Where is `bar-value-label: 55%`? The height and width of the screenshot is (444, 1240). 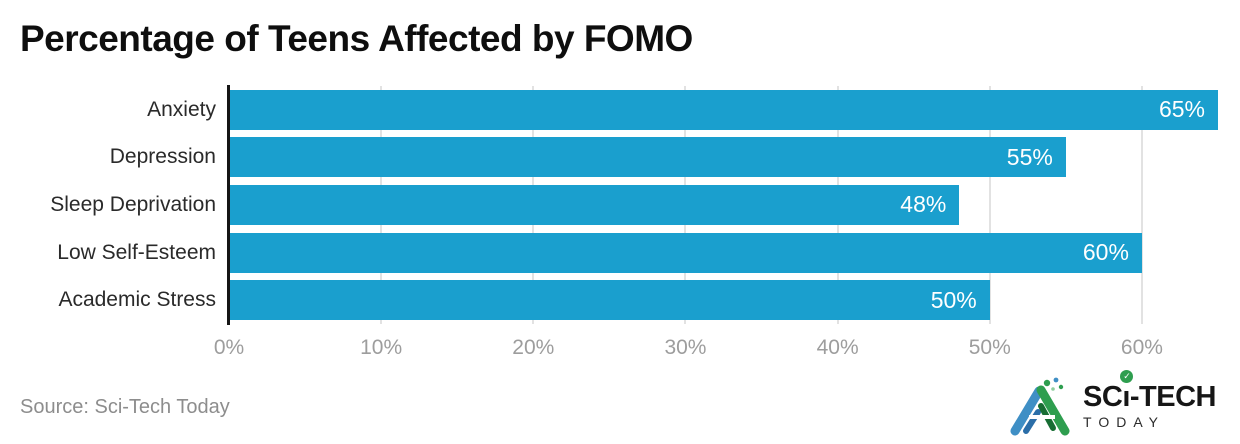 bar-value-label: 55% is located at coordinates (1029, 156).